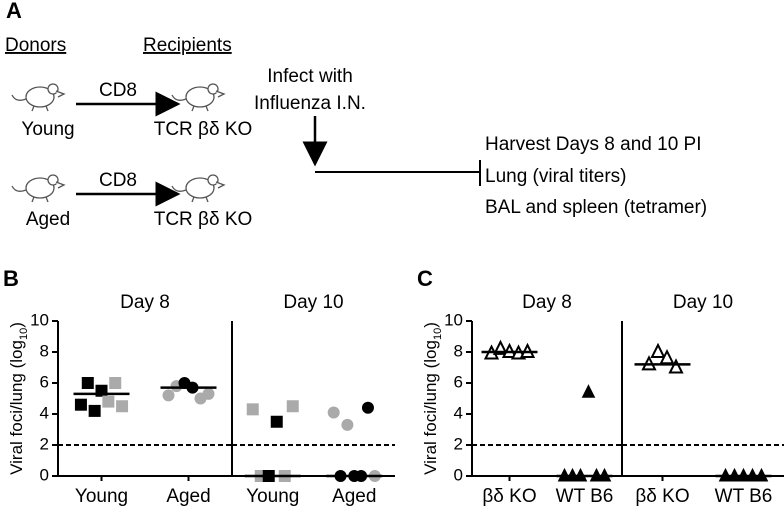 This screenshot has height=513, width=784. Describe the element at coordinates (187, 45) in the screenshot. I see `recipients-label: Recipients` at that location.